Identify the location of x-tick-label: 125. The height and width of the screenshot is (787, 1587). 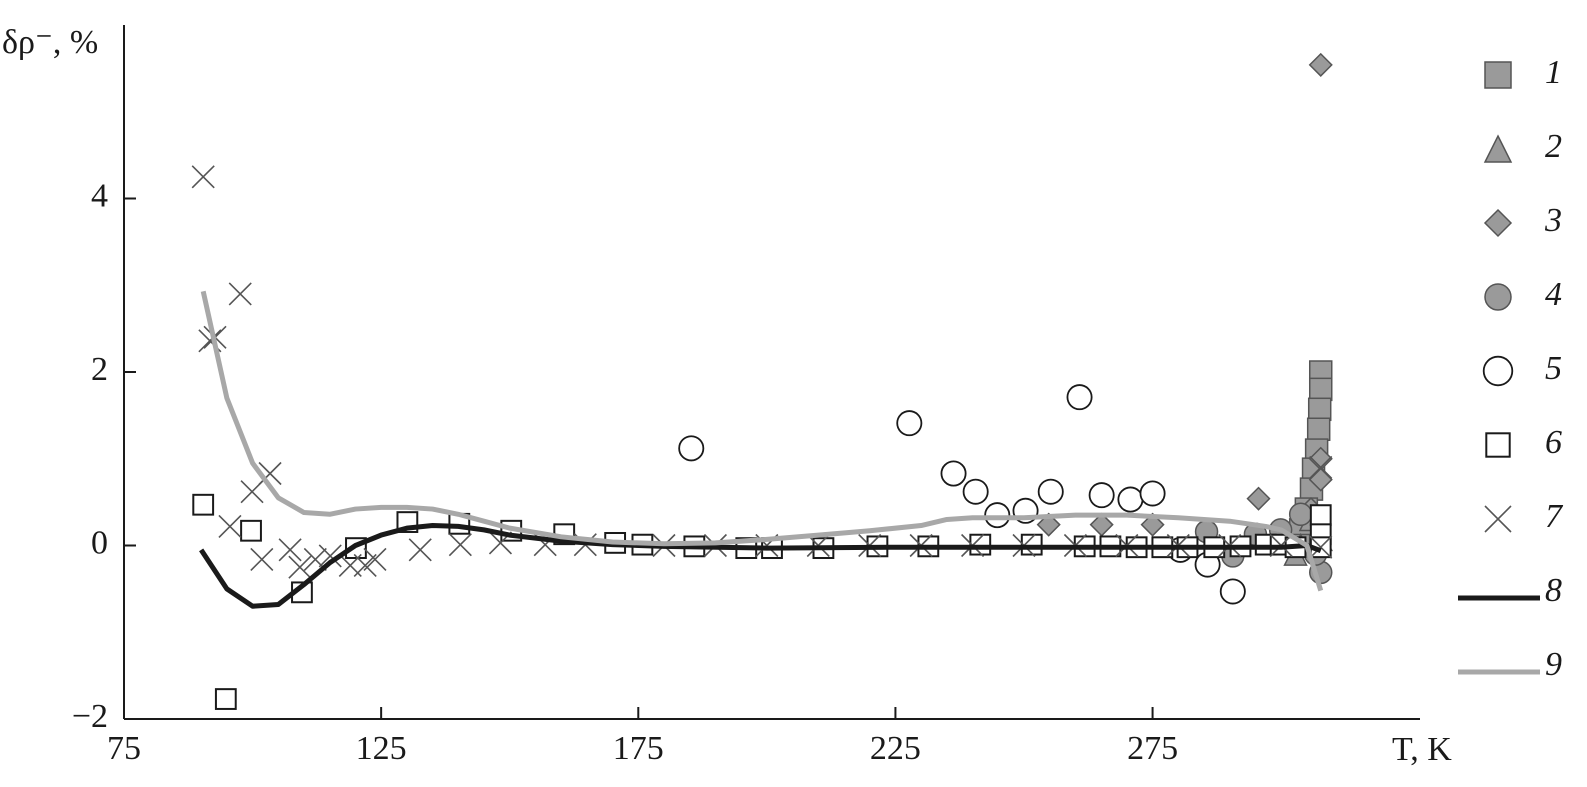
(381, 748).